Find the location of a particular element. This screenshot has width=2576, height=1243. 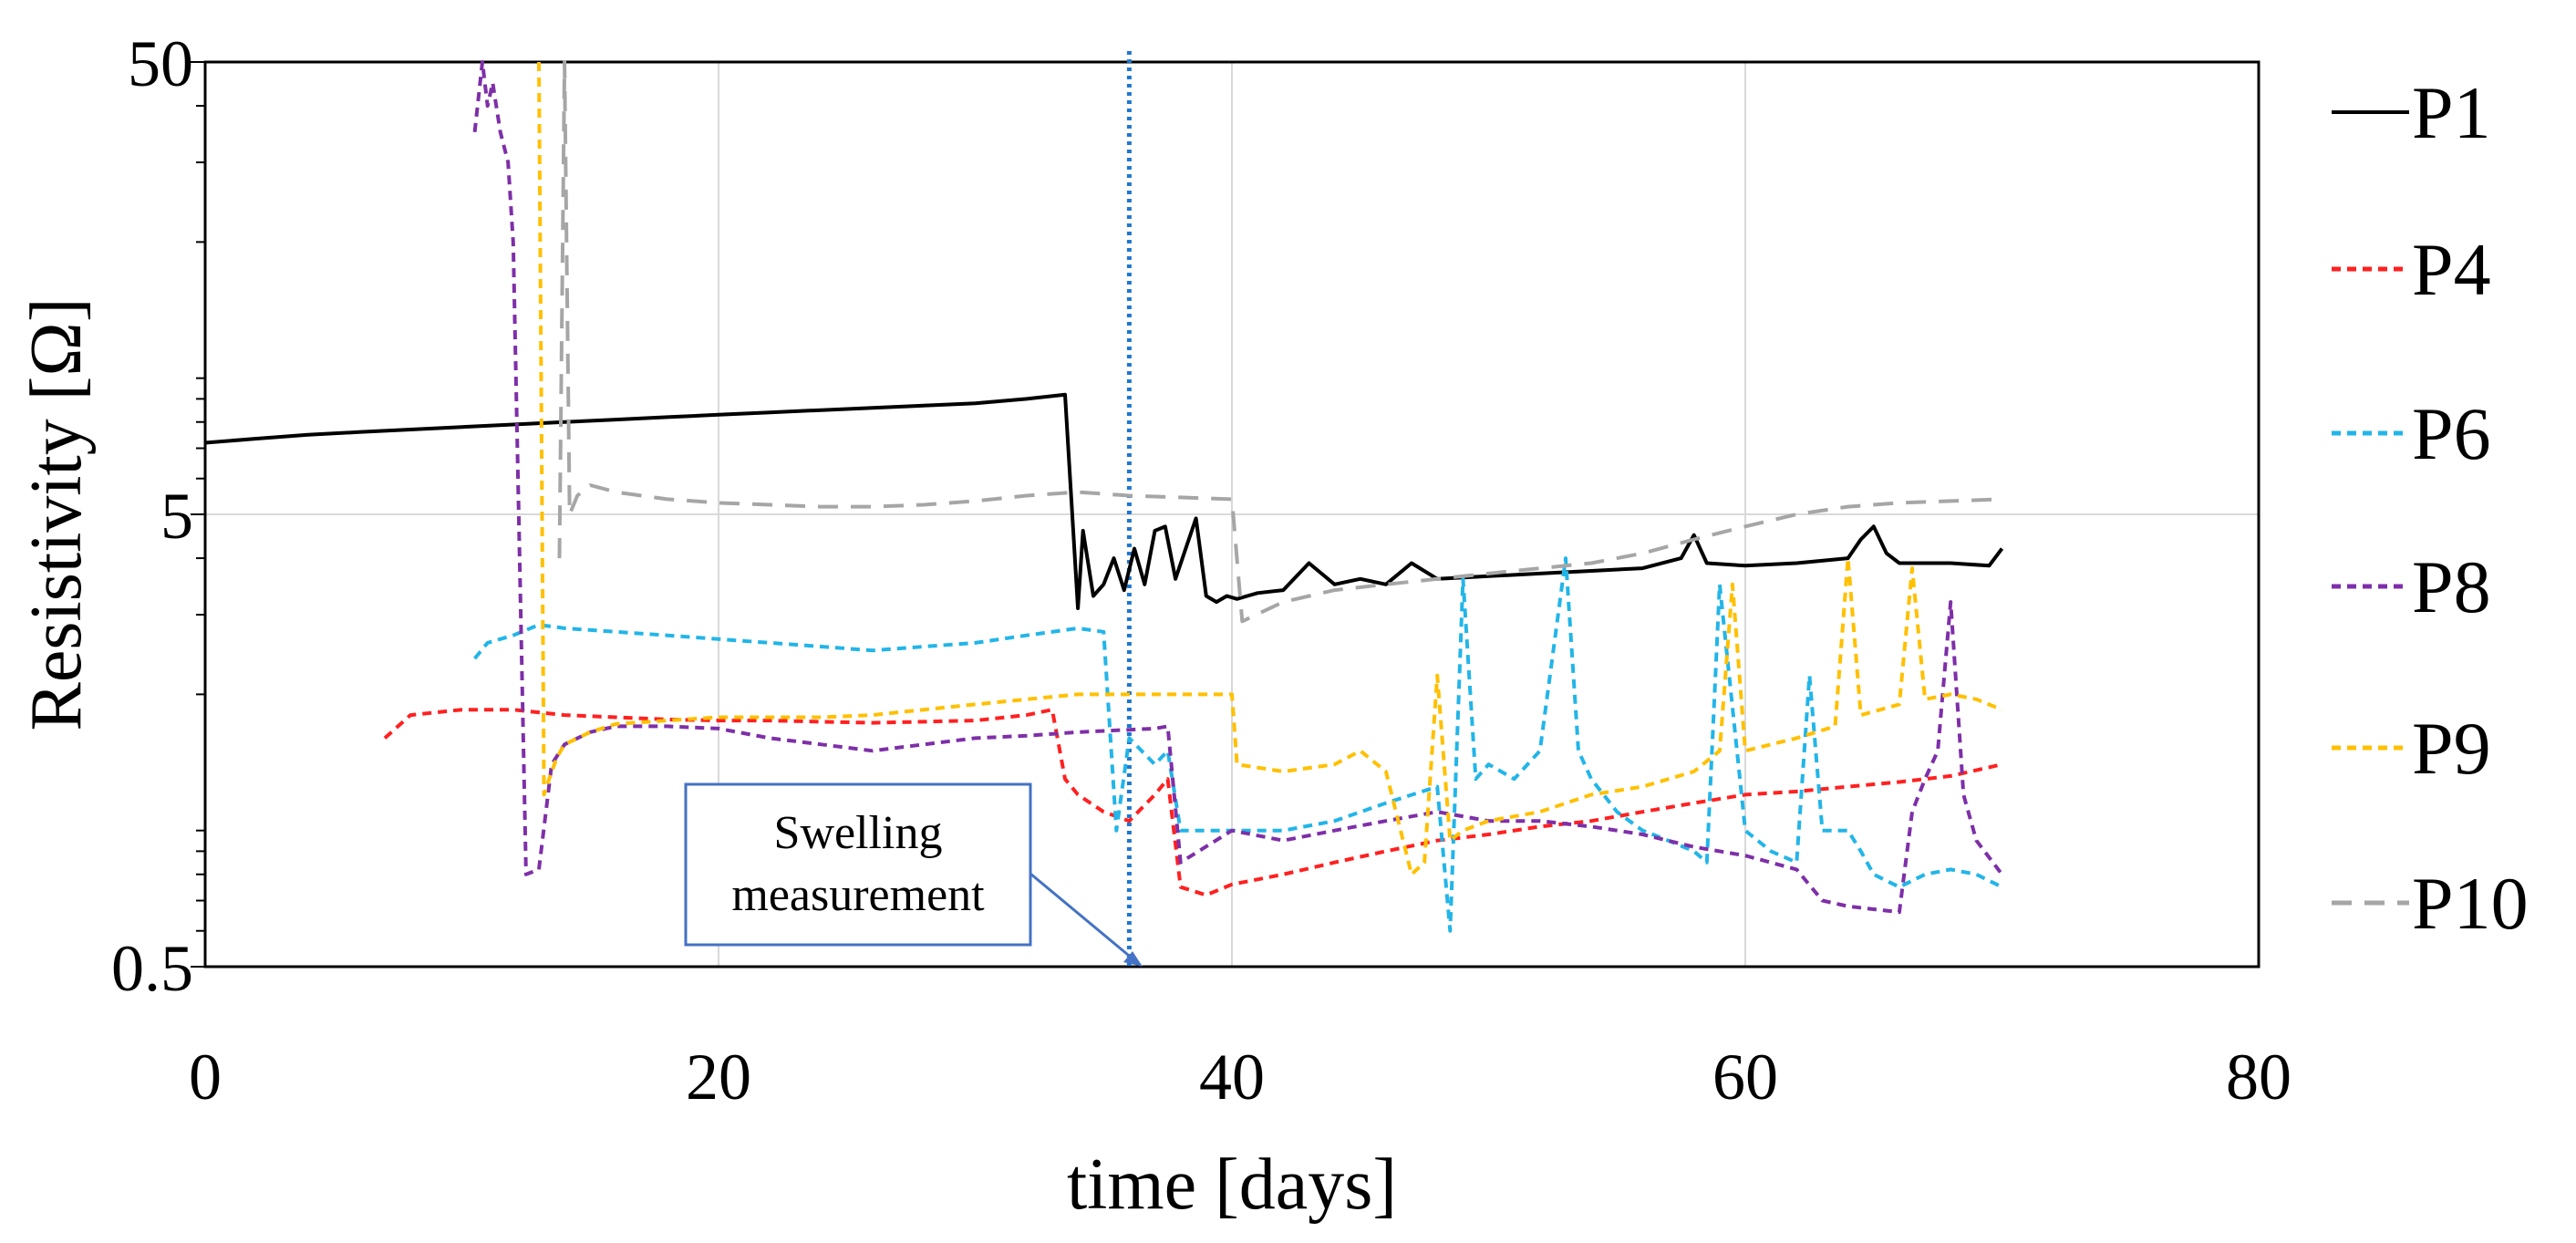

legend-item-p10: P10 is located at coordinates (2430, 903).